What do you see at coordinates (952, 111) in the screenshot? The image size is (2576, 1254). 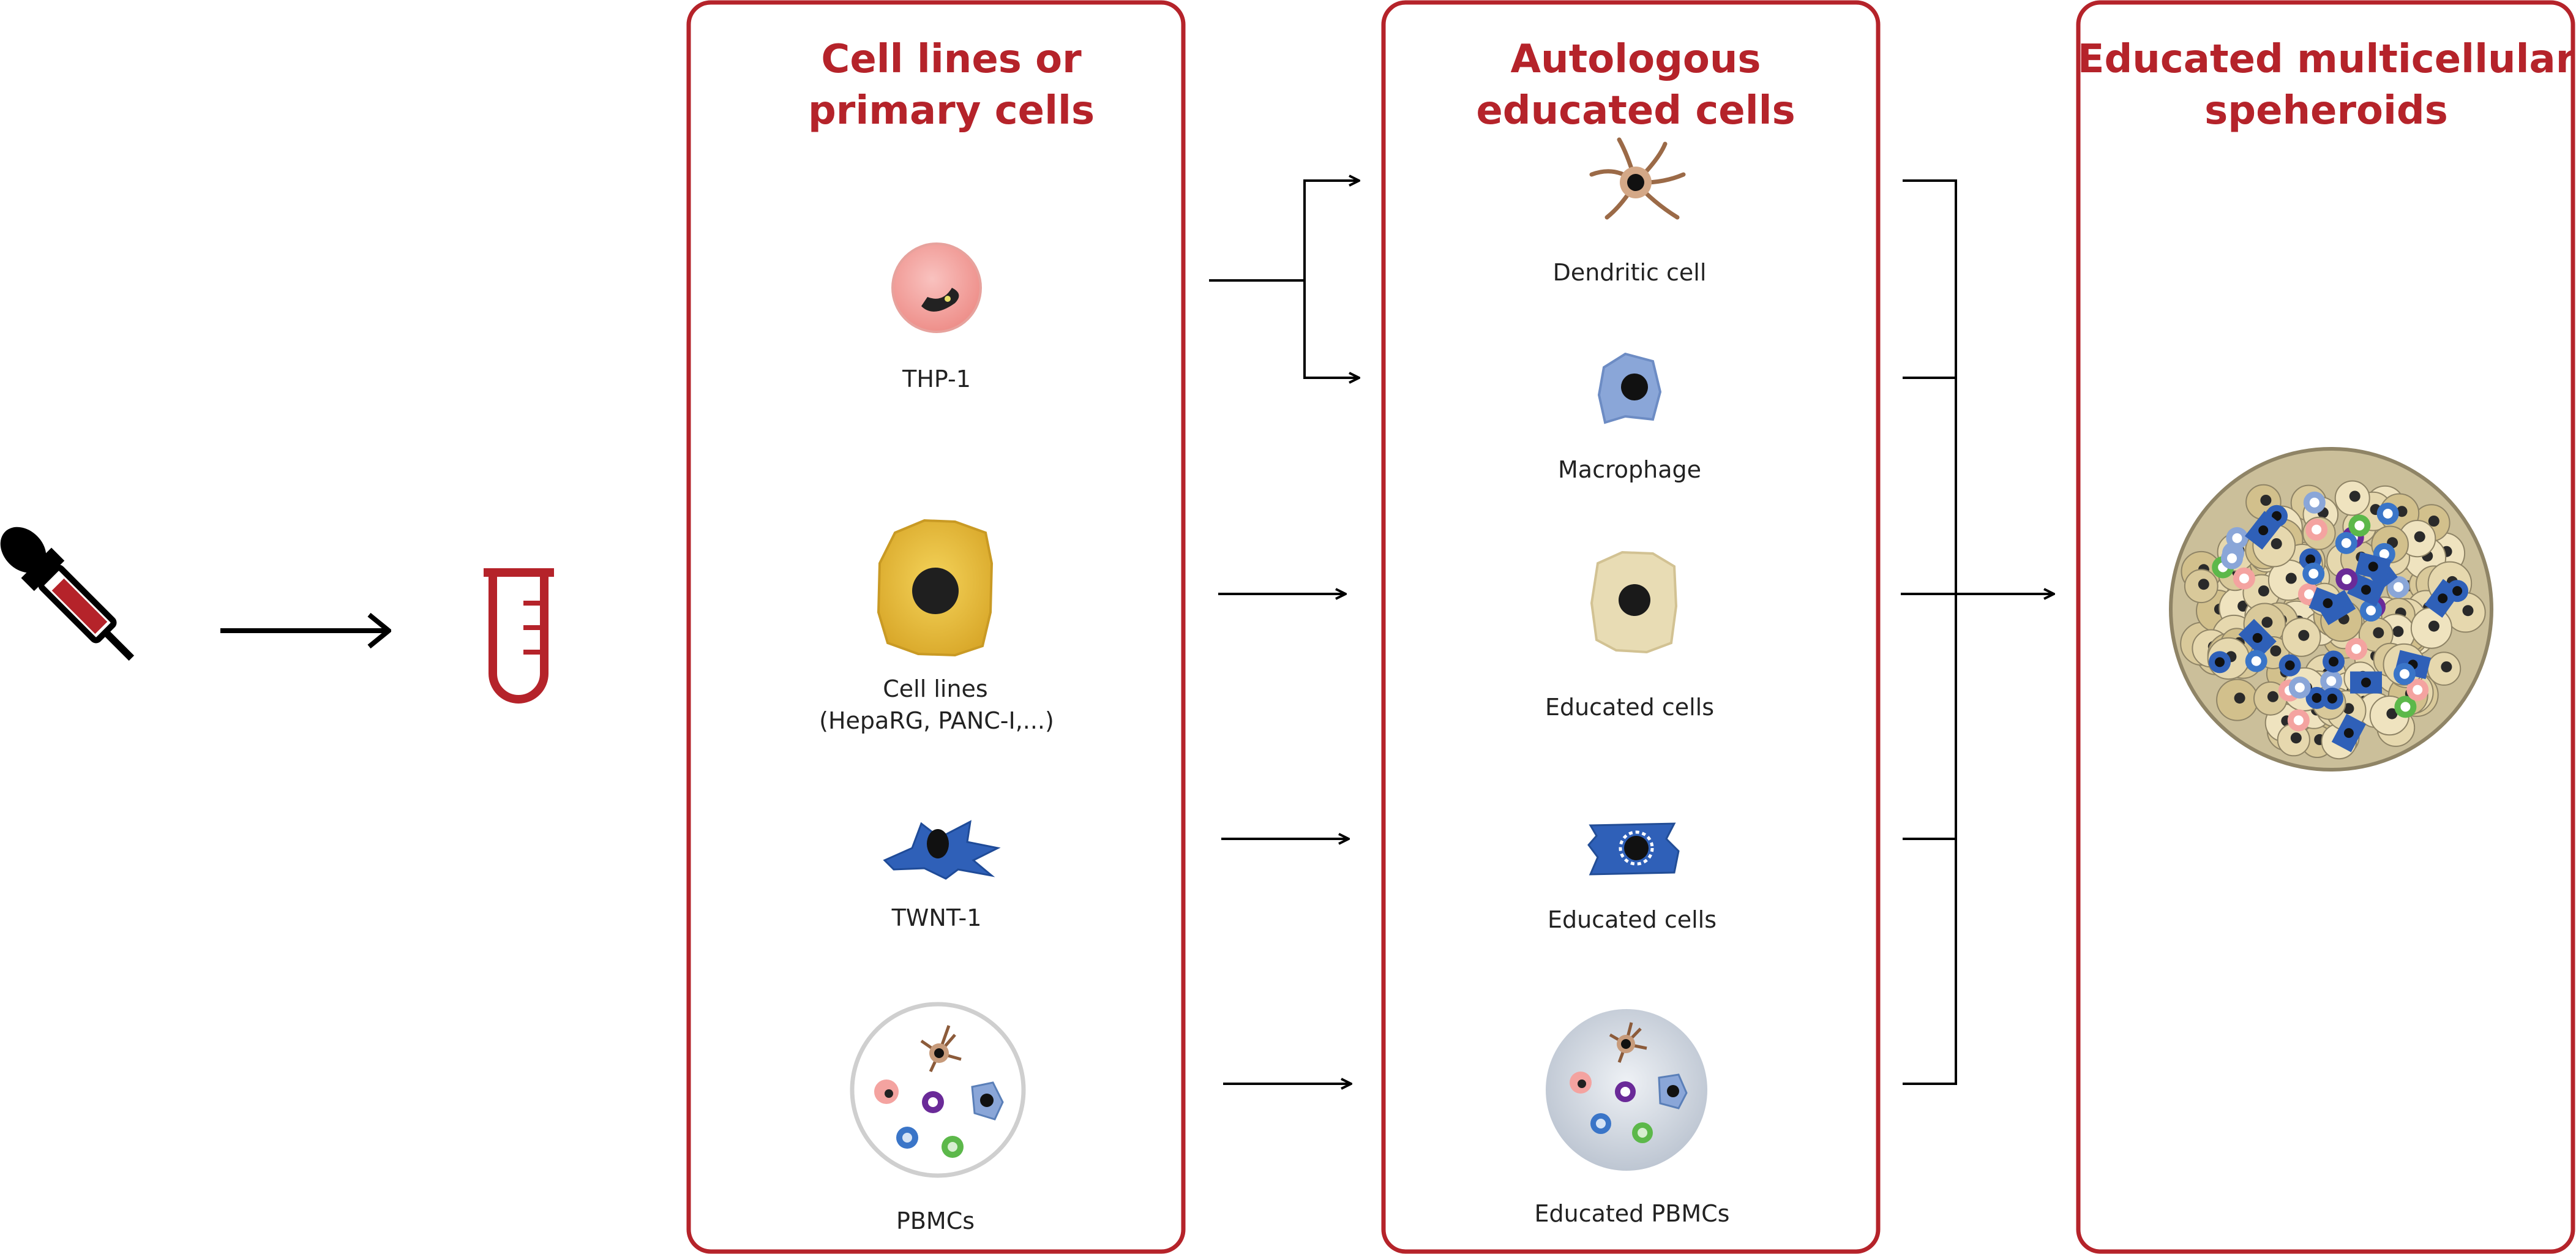 I see `panel-title-line2: primary cells` at bounding box center [952, 111].